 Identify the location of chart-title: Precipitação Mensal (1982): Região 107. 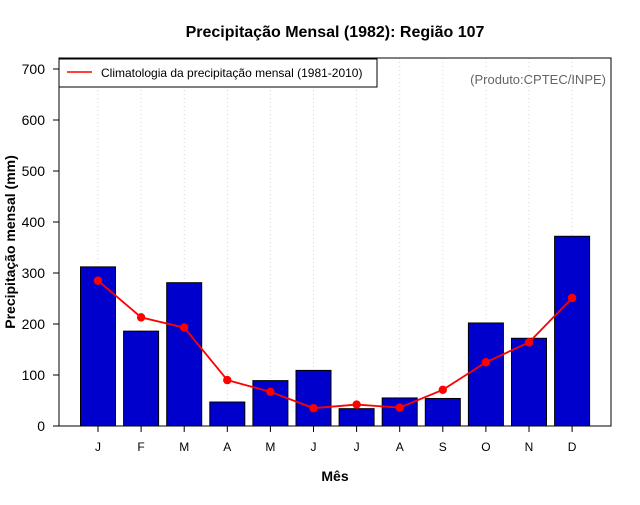
(335, 32).